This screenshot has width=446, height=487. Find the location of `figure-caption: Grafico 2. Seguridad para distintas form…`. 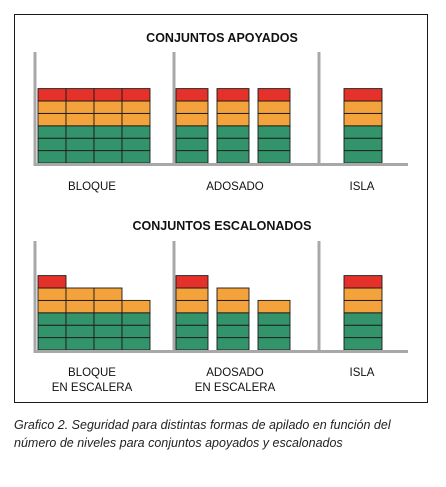

figure-caption: Grafico 2. Seguridad para distintas form… is located at coordinates (202, 434).